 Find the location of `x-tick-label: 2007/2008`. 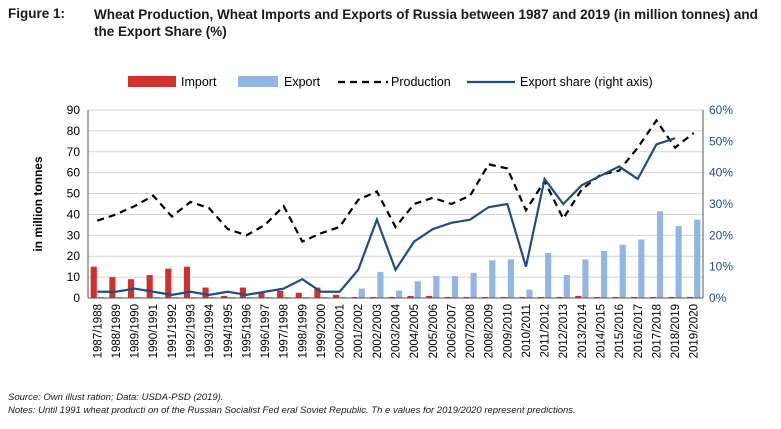

x-tick-label: 2007/2008 is located at coordinates (471, 331).